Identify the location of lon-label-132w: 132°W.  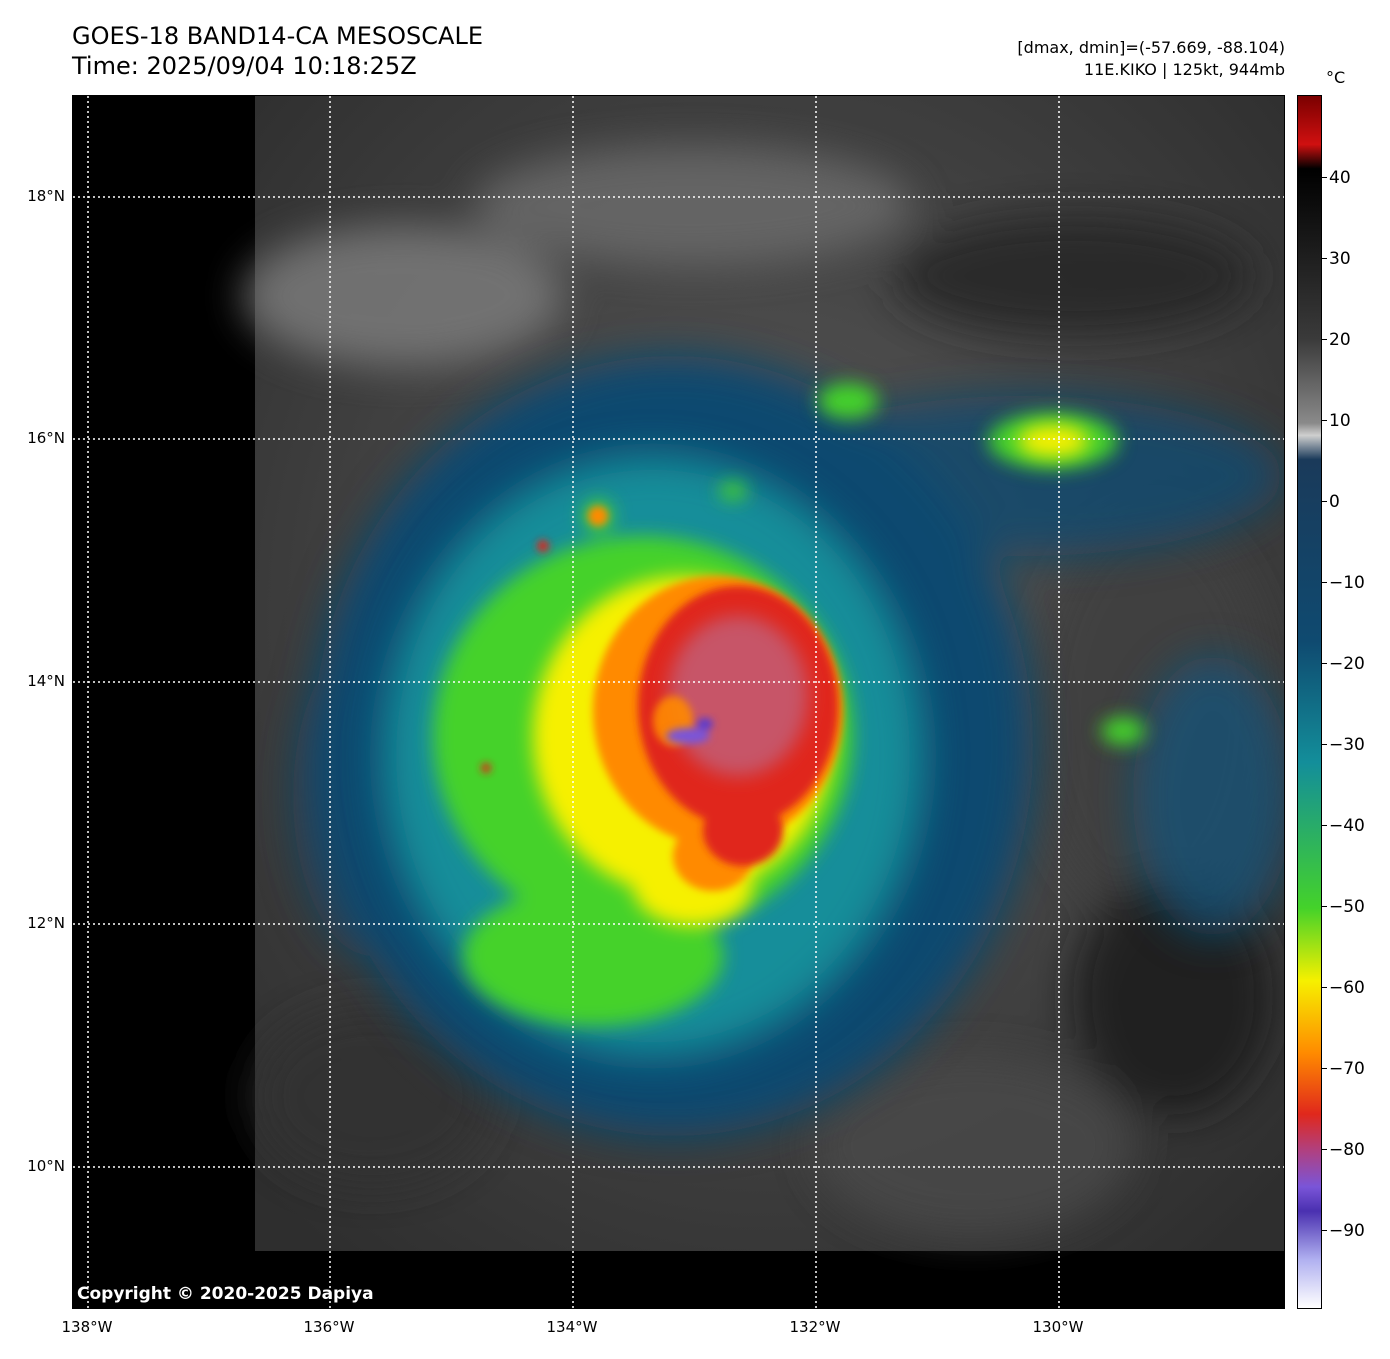
(815, 1327).